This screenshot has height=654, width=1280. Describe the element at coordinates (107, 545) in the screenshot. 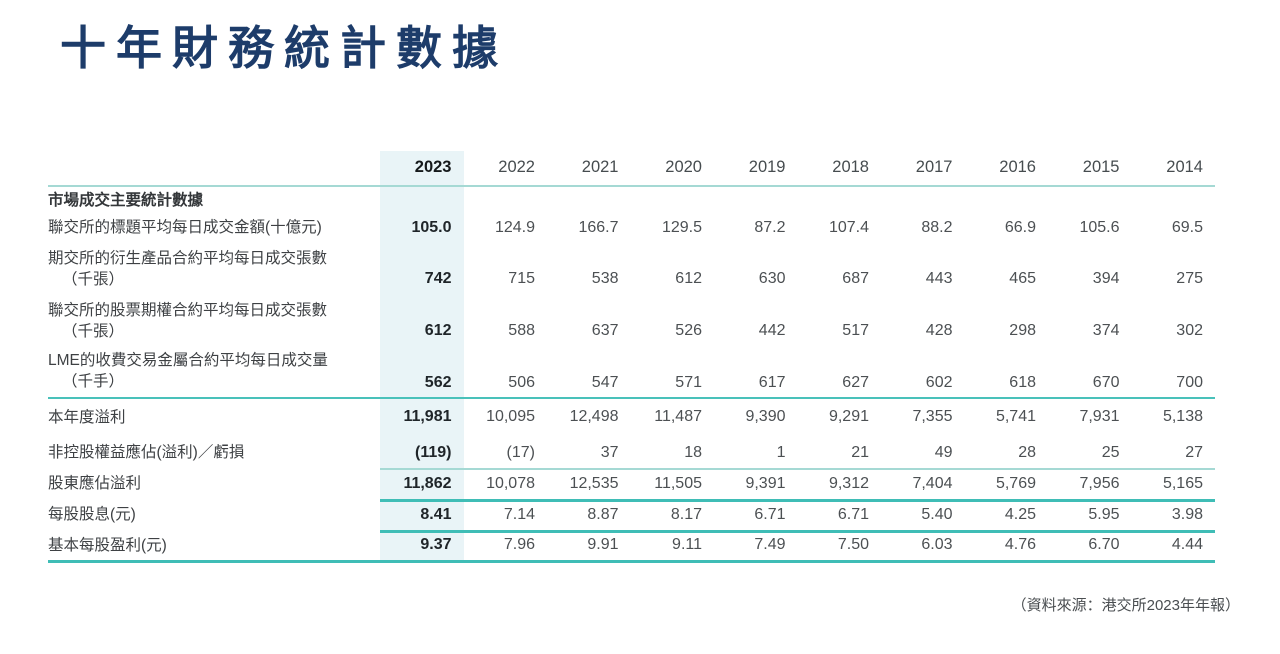

I see `row-label: 基本每股盈利(元)` at that location.